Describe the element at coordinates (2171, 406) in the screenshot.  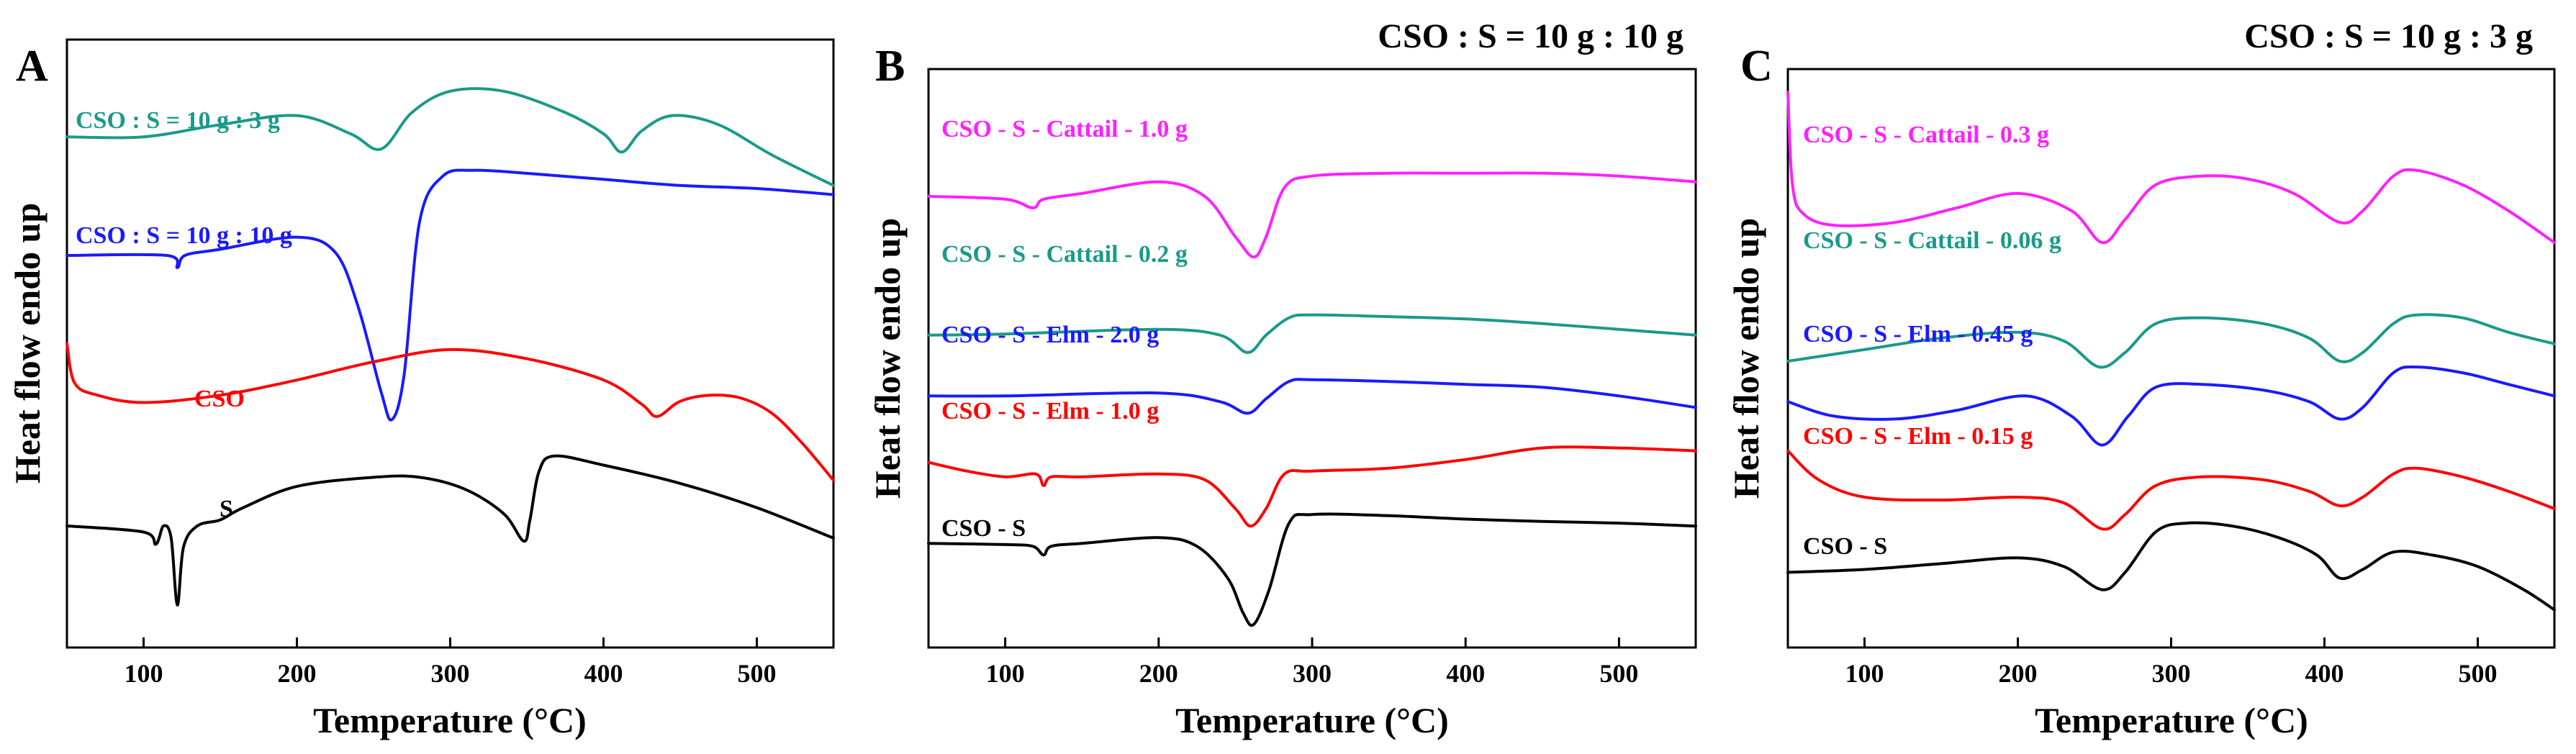
I see `panel-c-series-line-cso-s-elm-0-45-g` at that location.